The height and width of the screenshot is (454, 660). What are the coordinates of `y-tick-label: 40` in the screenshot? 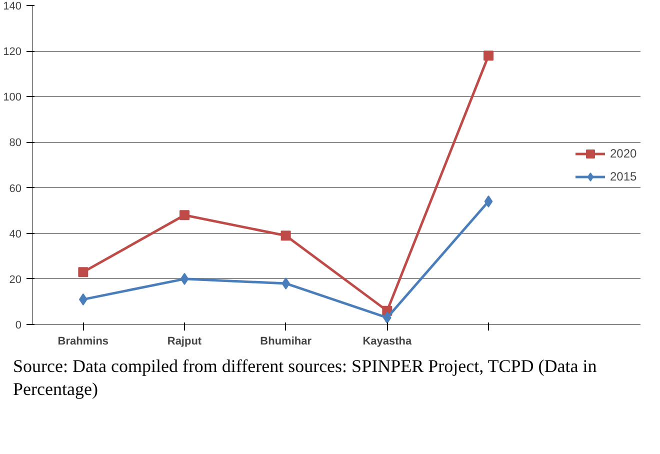 It's located at (15, 234).